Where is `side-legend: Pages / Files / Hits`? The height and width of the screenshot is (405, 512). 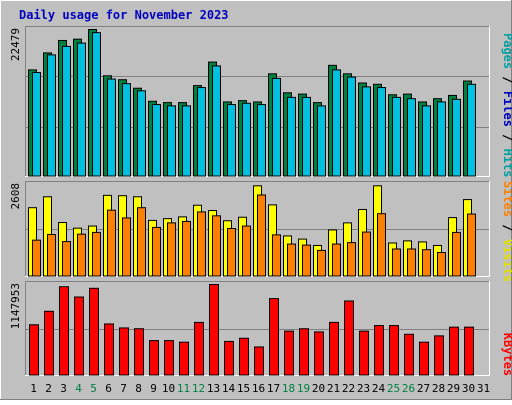 side-legend: Pages / Files / Hits is located at coordinates (506, 105).